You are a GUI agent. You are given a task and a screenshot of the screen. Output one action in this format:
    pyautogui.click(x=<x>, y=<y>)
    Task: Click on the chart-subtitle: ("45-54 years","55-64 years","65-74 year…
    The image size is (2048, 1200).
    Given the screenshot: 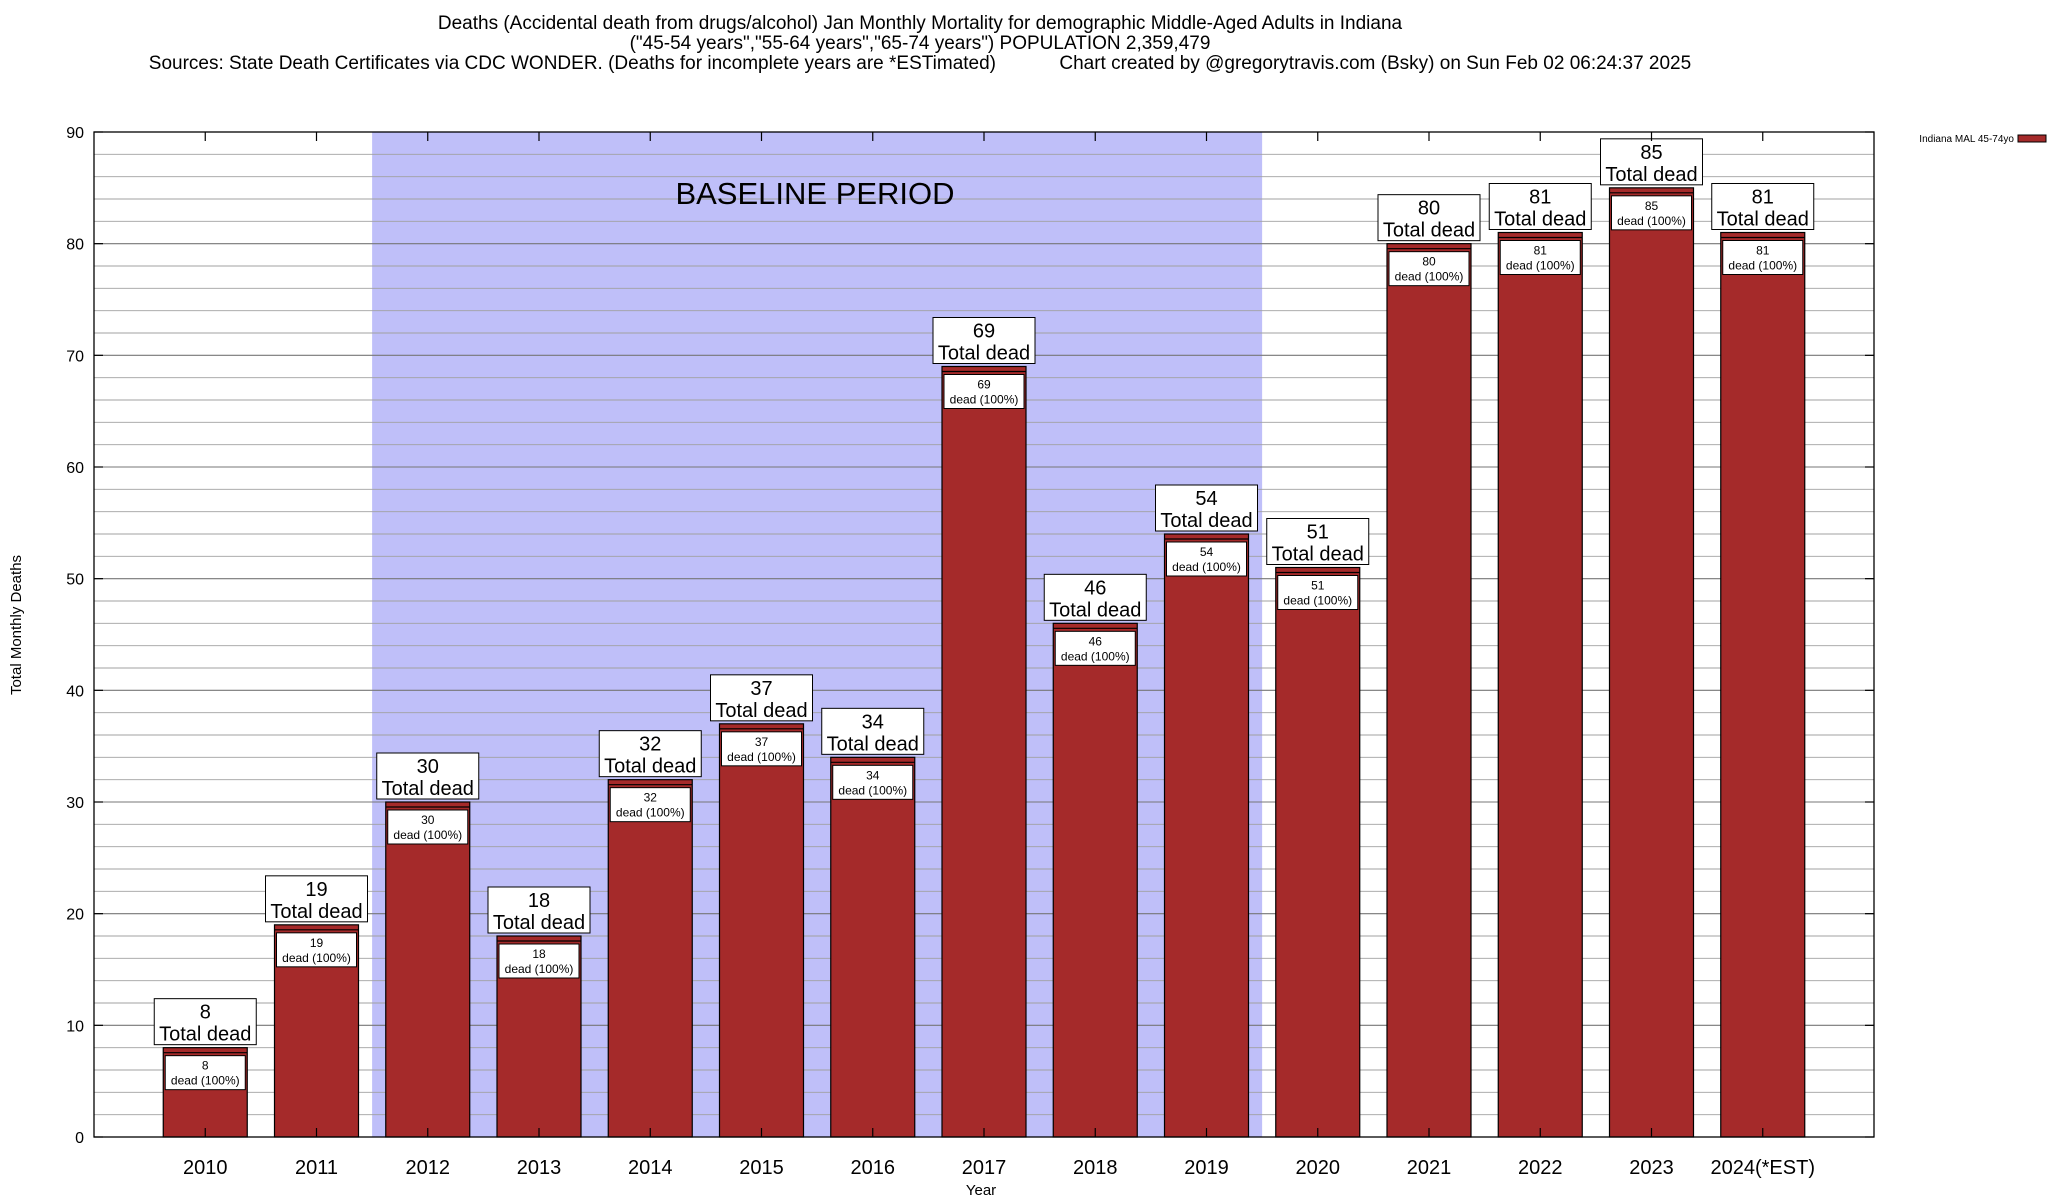 What is the action you would take?
    pyautogui.click(x=920, y=43)
    